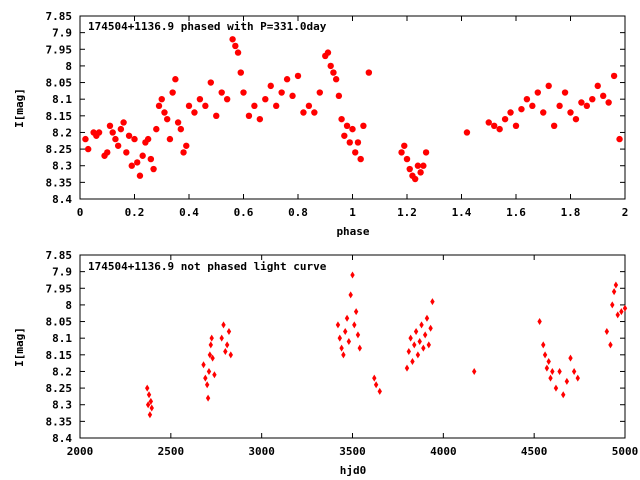 The width and height of the screenshot is (640, 480). I want to click on phased-chart-y-tick-label: 8.4, so click(62, 199).